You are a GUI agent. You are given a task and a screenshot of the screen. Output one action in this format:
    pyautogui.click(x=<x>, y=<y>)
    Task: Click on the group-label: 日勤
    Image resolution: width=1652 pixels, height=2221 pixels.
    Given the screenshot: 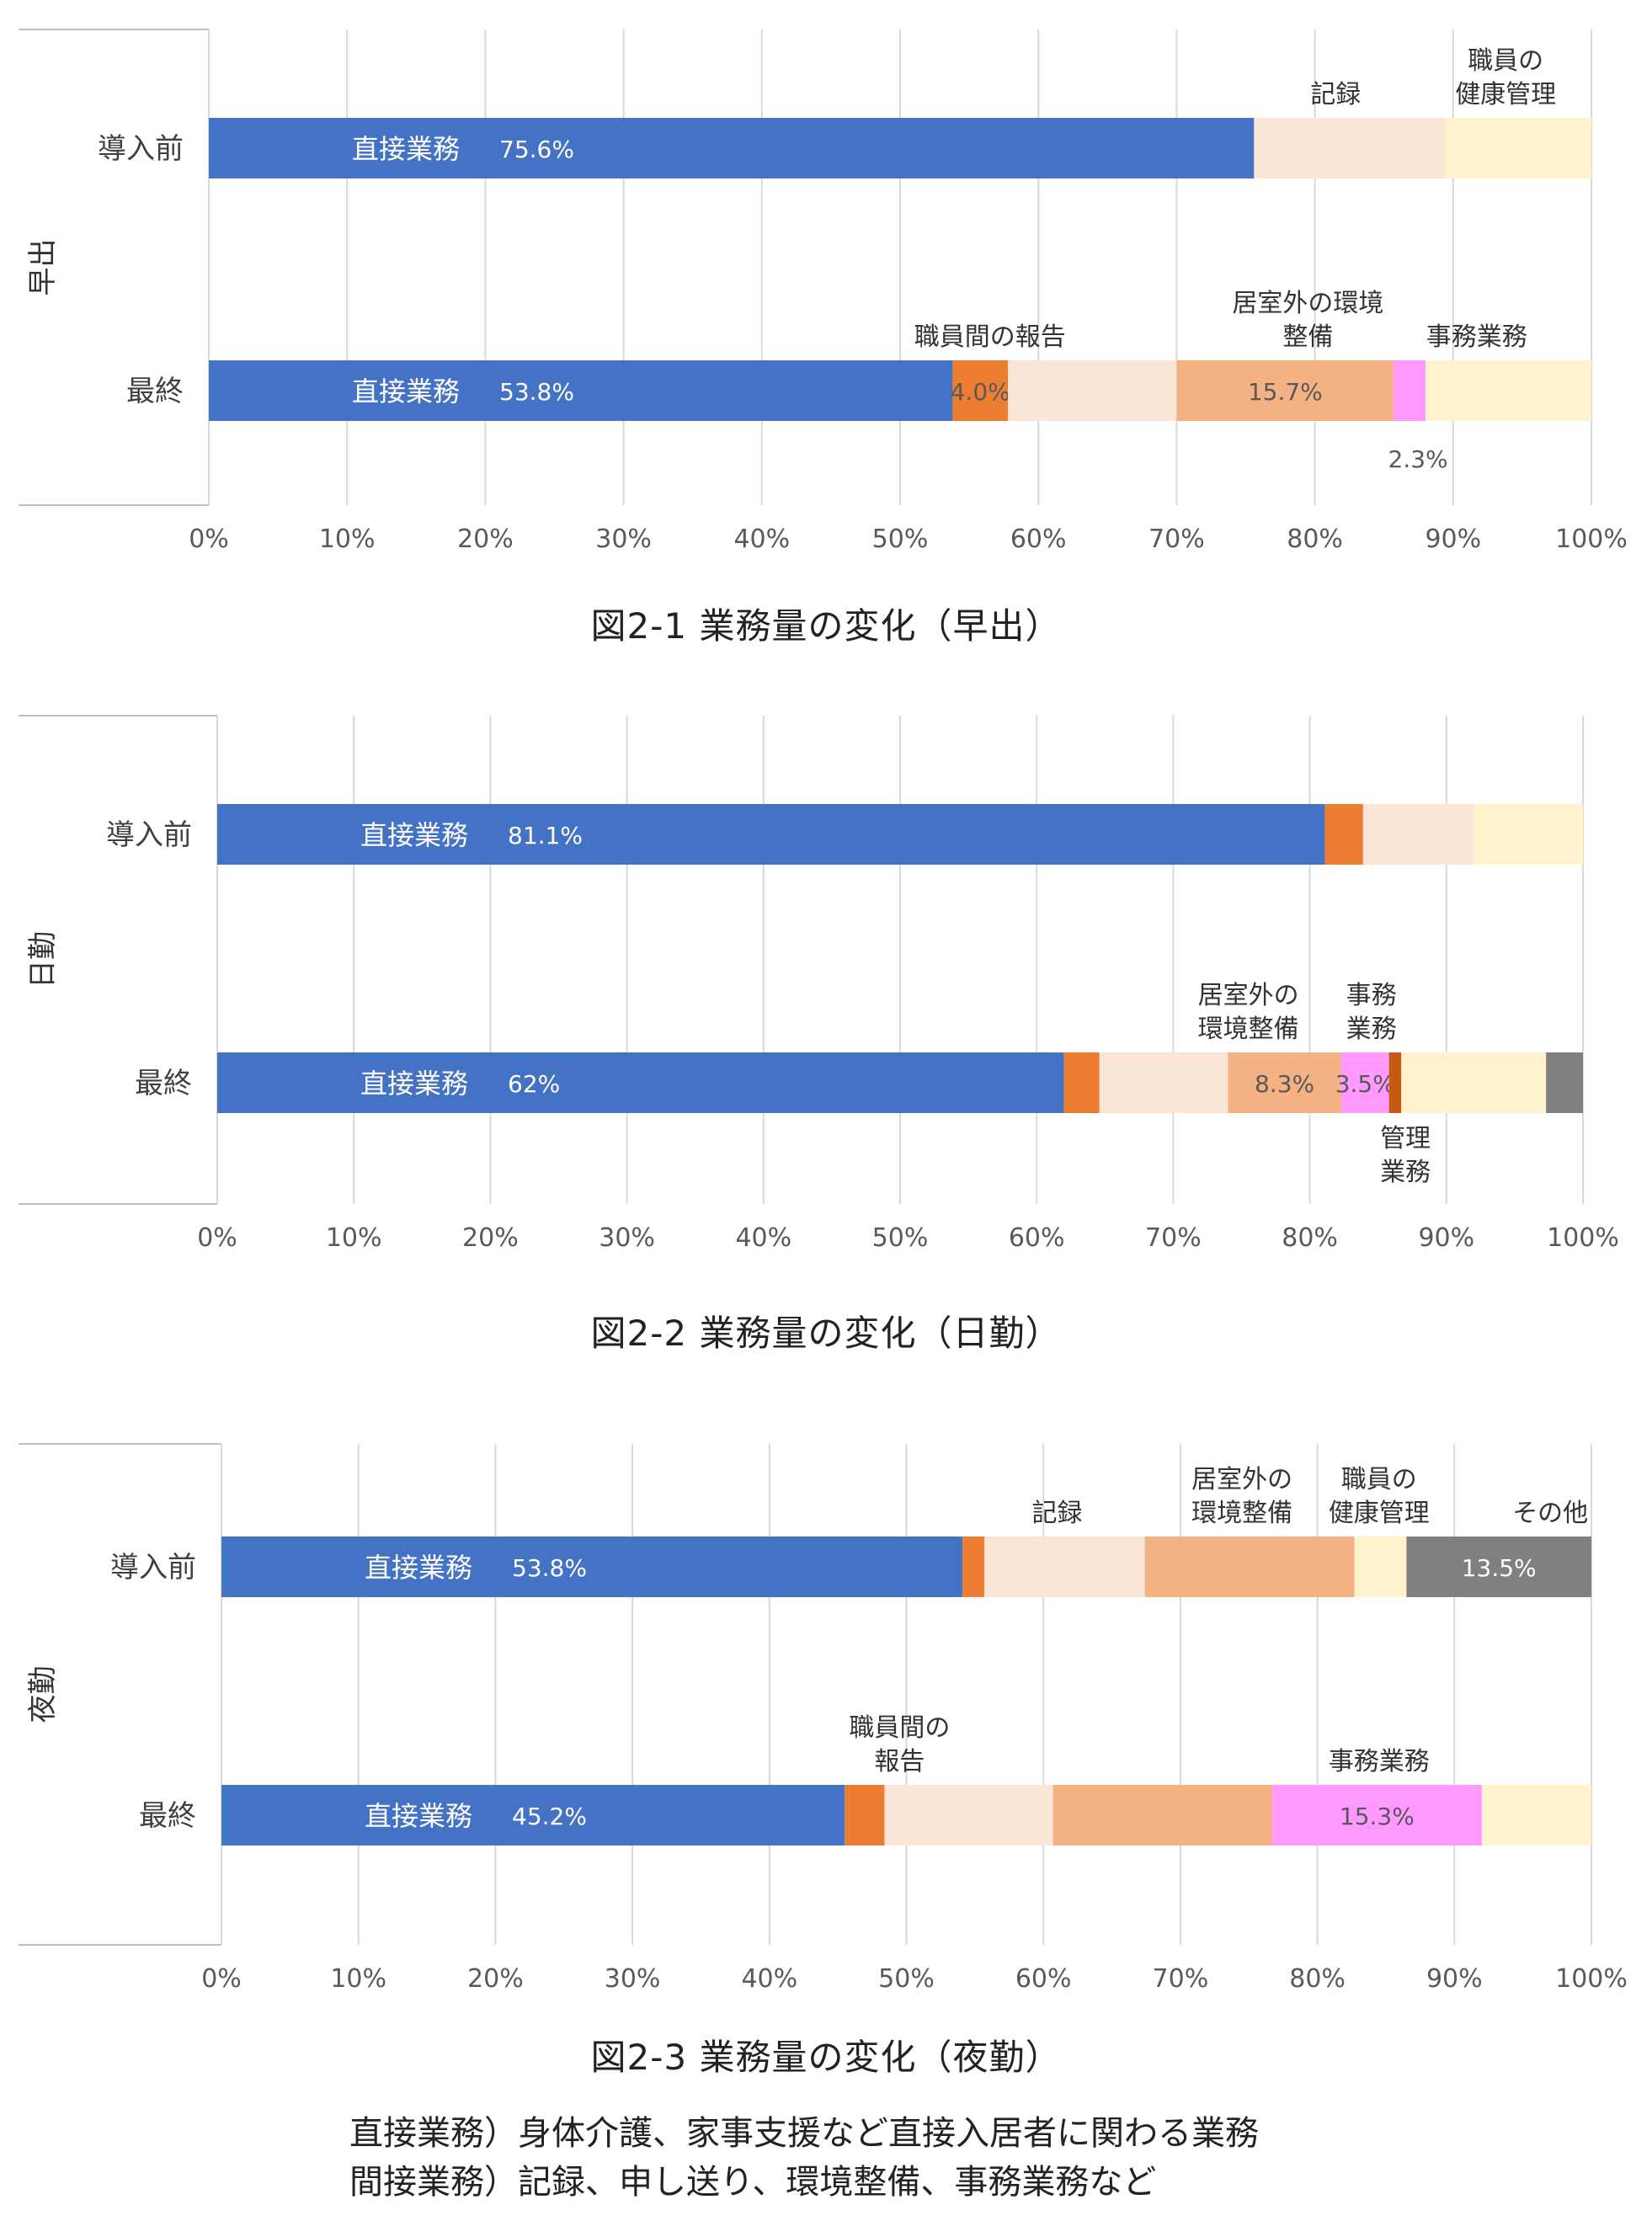 What is the action you would take?
    pyautogui.click(x=43, y=960)
    